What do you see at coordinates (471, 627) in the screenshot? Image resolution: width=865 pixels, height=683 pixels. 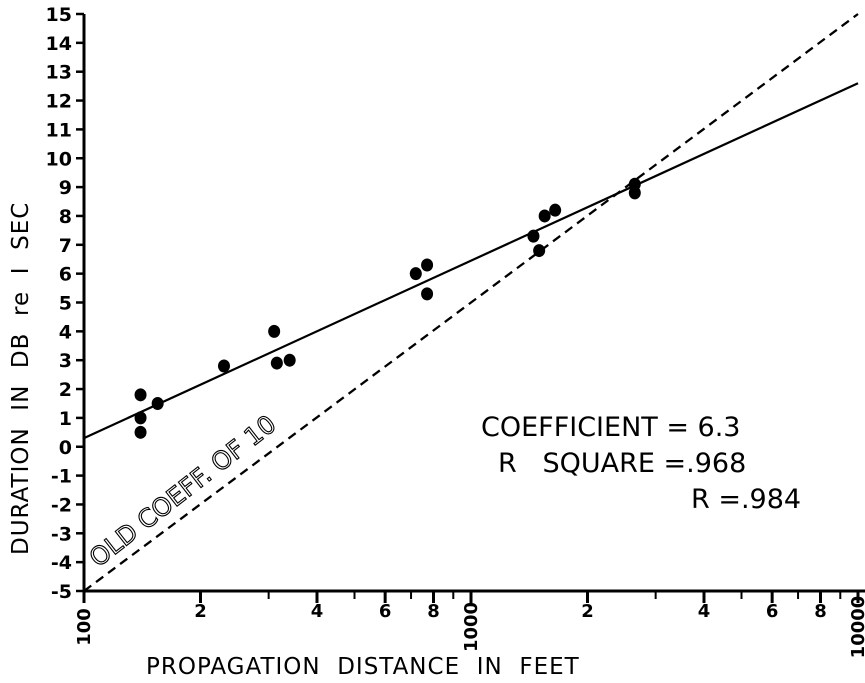 I see `x-tick-label: 1000` at bounding box center [471, 627].